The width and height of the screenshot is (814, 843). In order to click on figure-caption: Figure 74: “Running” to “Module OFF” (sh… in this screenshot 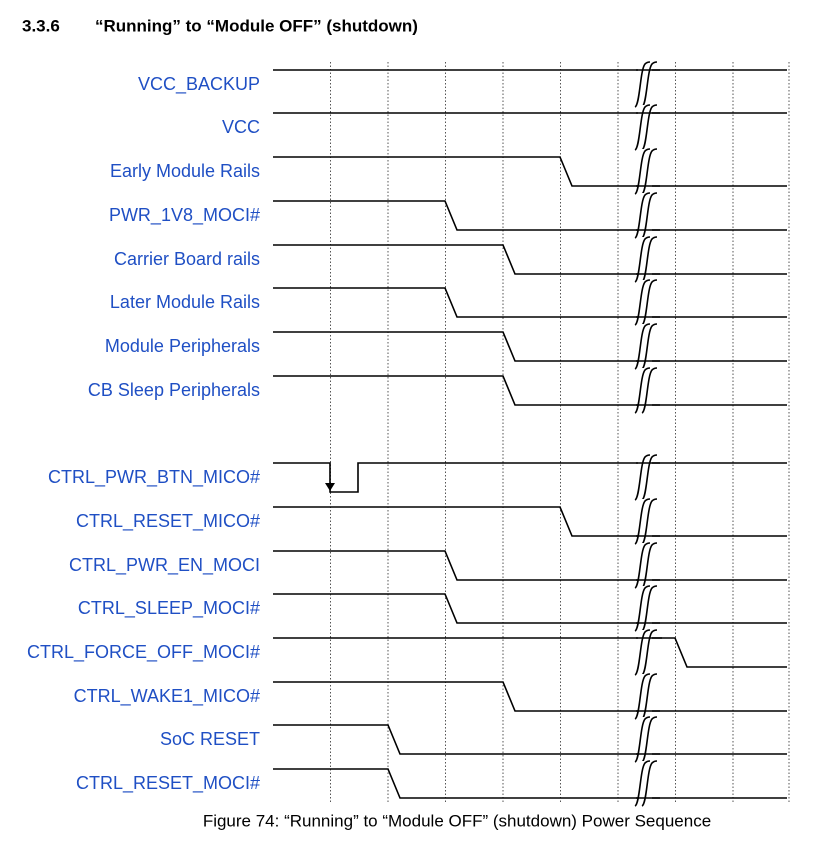, I will do `click(457, 820)`.